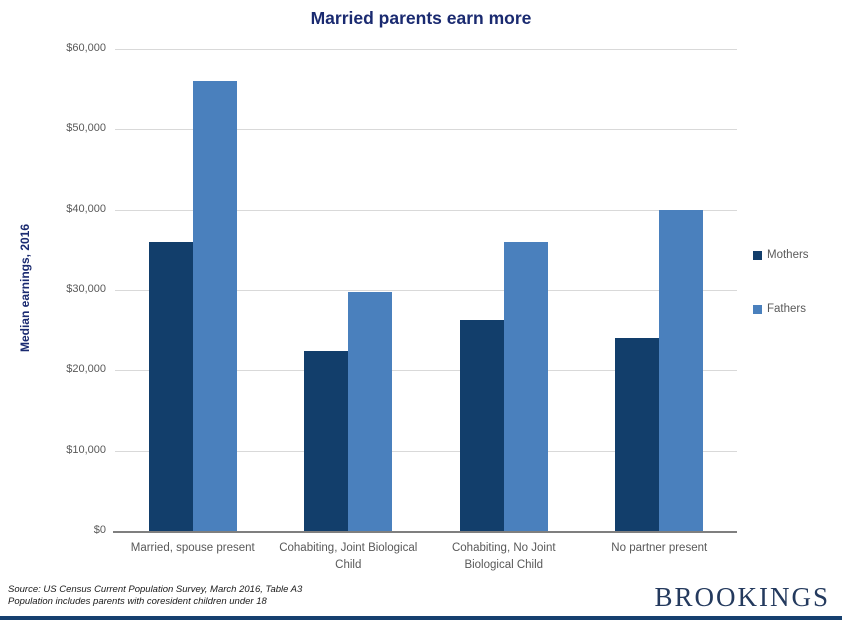 The height and width of the screenshot is (620, 842). I want to click on x-axis-line, so click(425, 532).